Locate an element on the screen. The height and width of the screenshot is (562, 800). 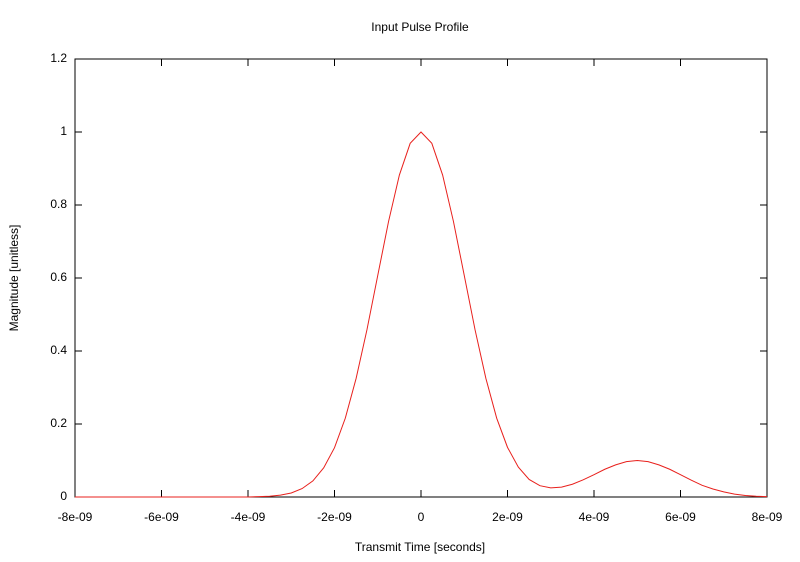
x-tick-label: 2e-09 is located at coordinates (507, 517).